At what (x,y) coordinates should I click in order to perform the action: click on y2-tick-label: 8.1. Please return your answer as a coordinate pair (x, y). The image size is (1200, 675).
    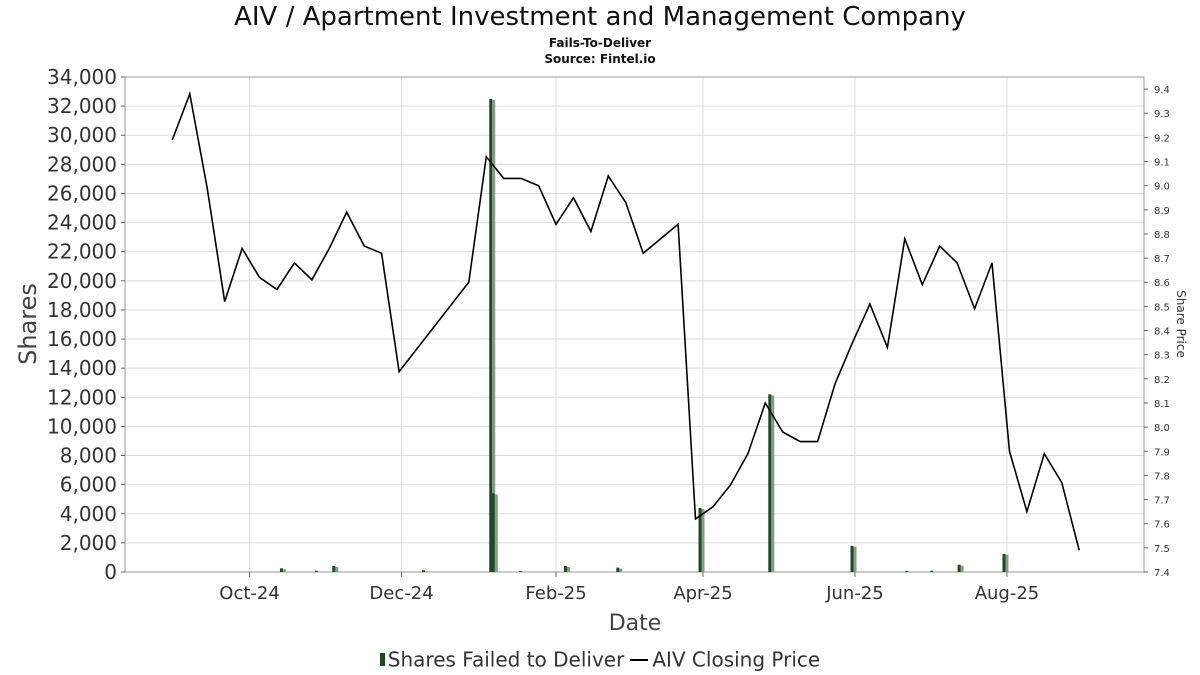
    Looking at the image, I should click on (1162, 404).